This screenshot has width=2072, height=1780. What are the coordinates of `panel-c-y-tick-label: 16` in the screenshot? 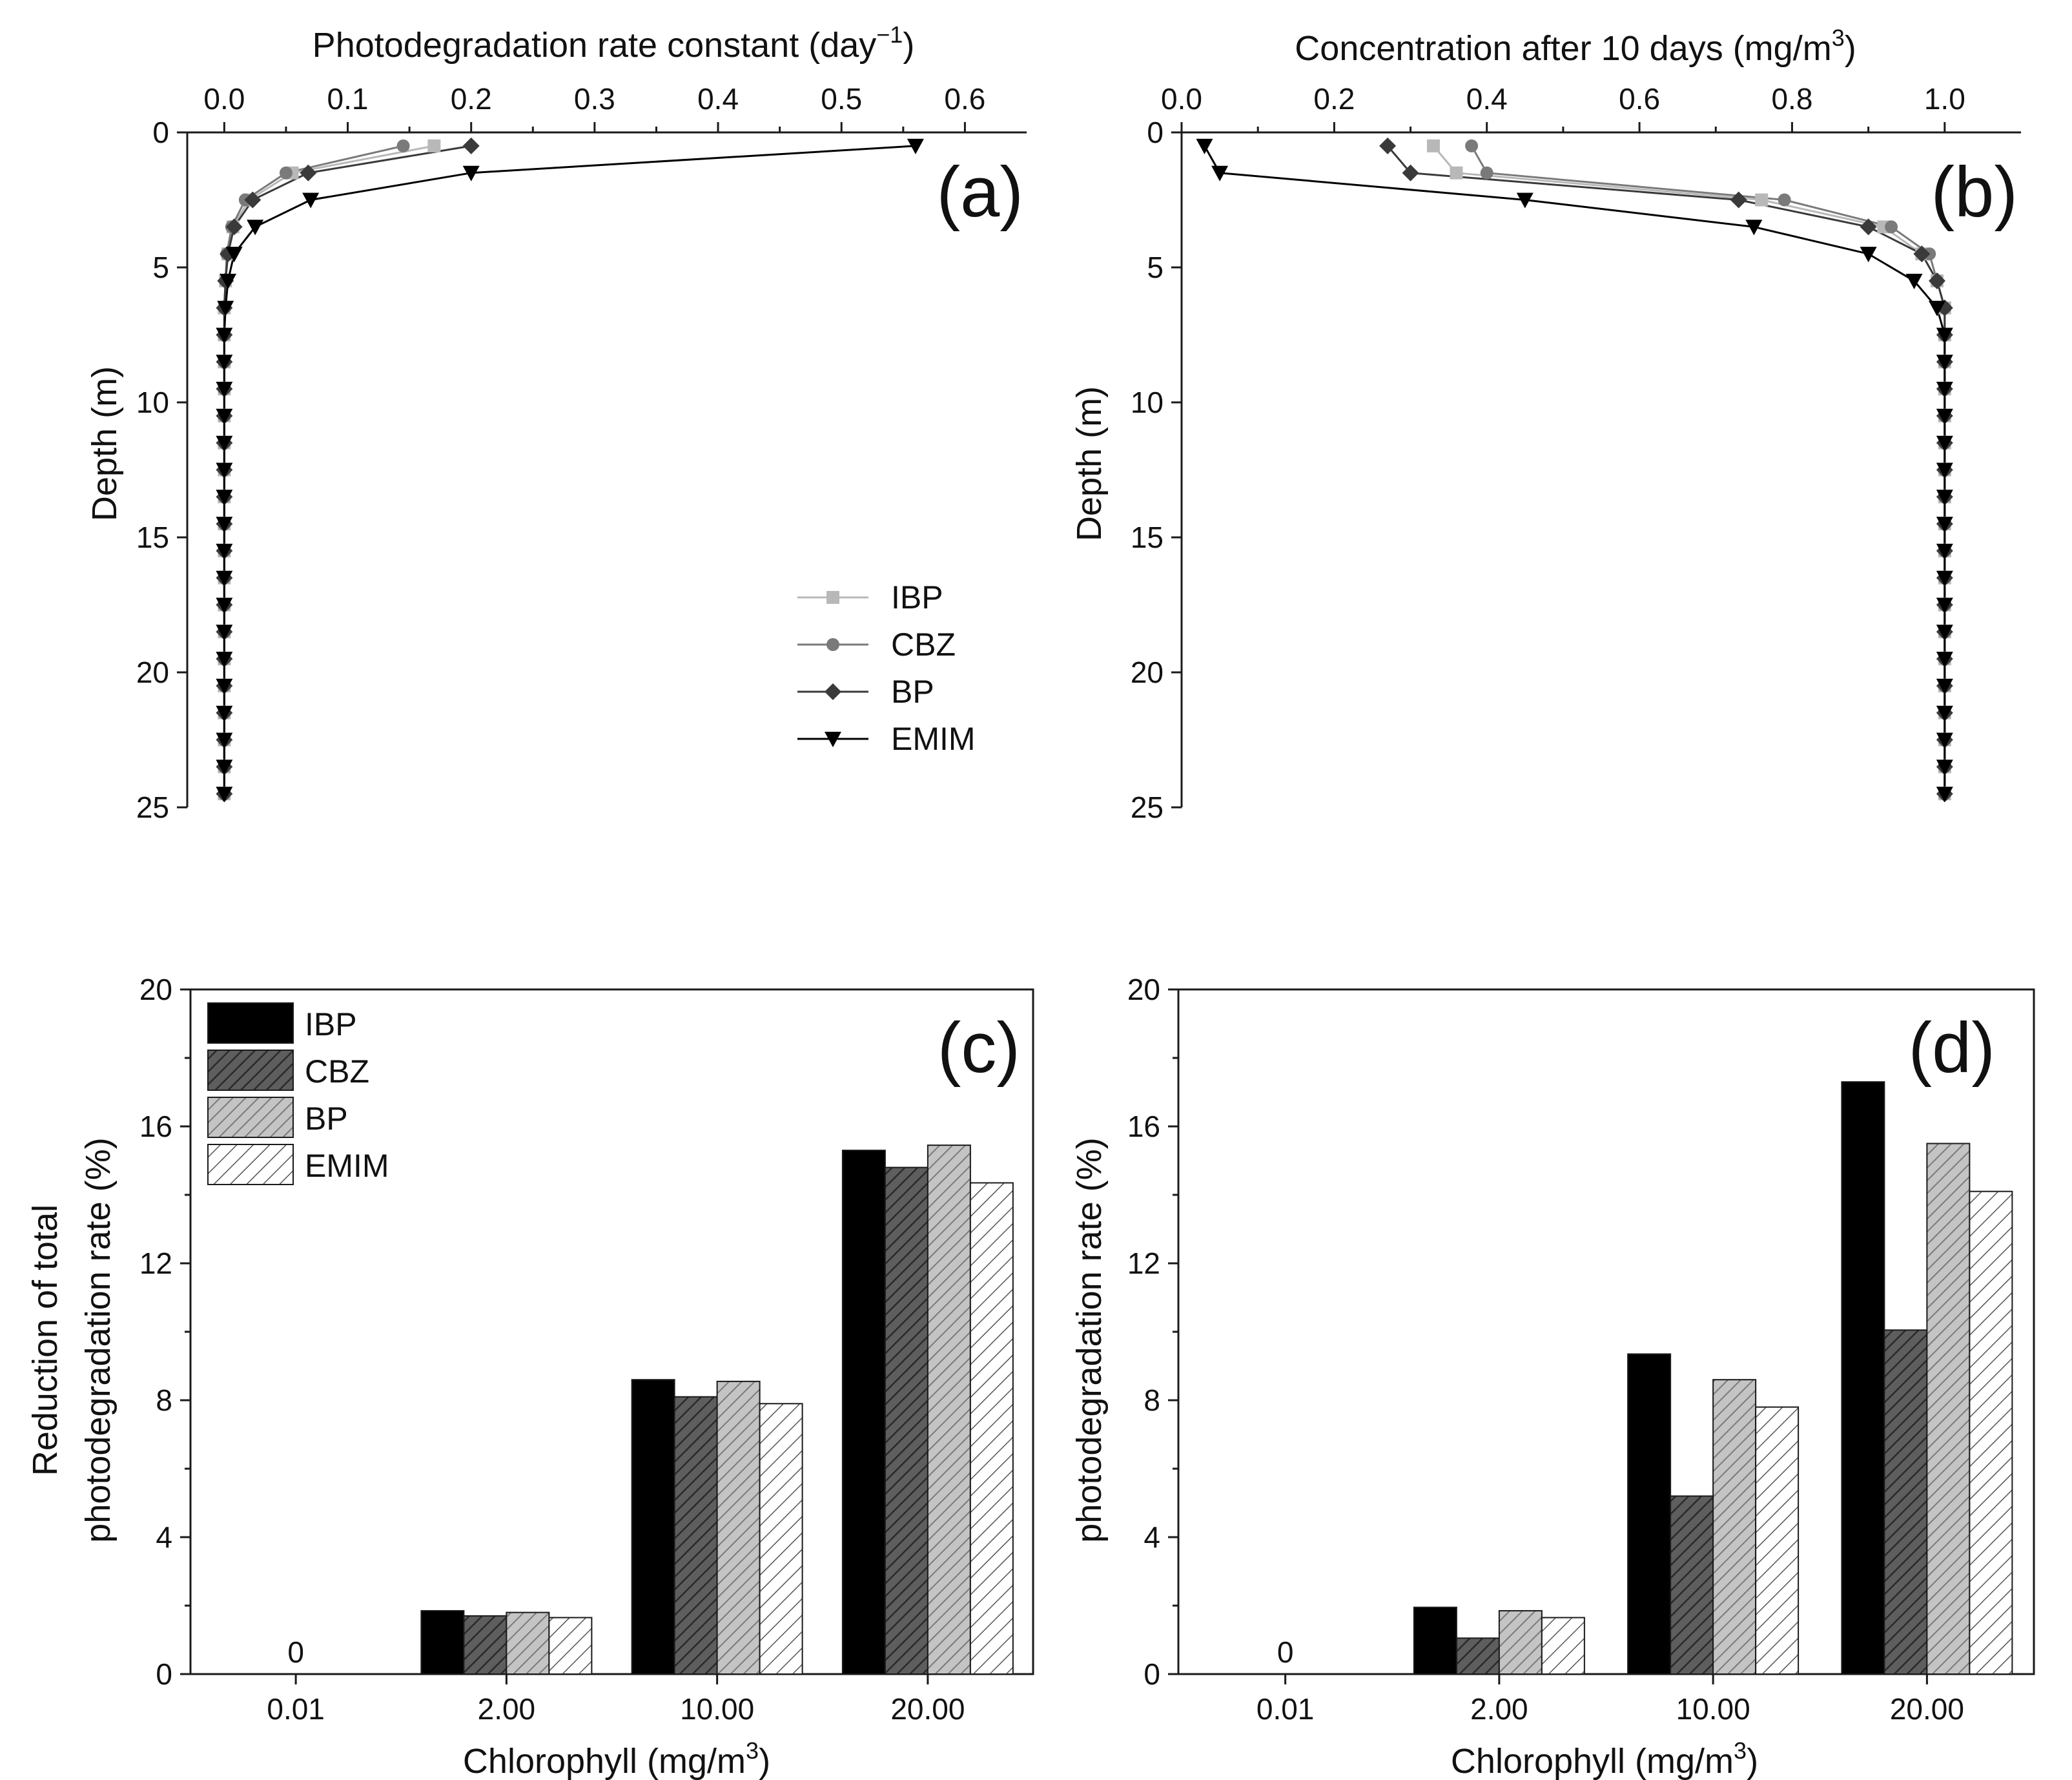 It's located at (155, 1126).